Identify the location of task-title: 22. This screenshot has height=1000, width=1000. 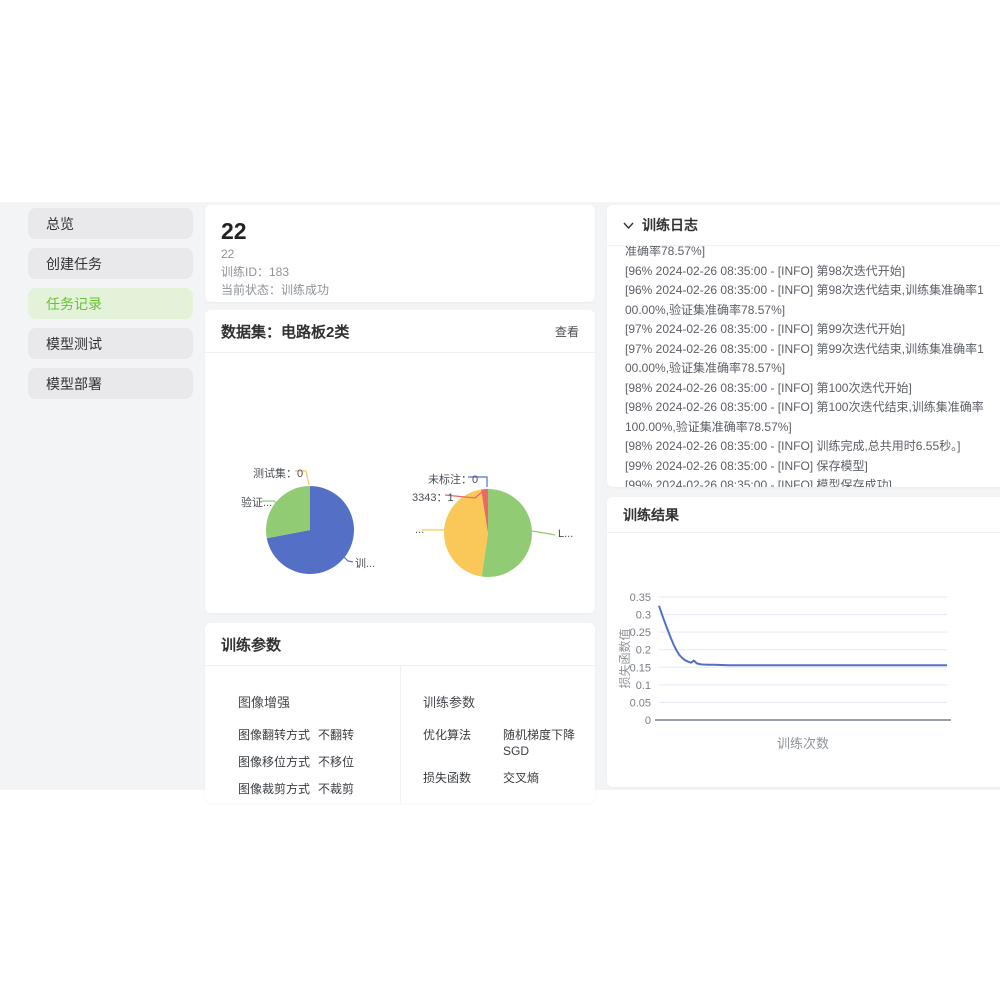
(234, 231).